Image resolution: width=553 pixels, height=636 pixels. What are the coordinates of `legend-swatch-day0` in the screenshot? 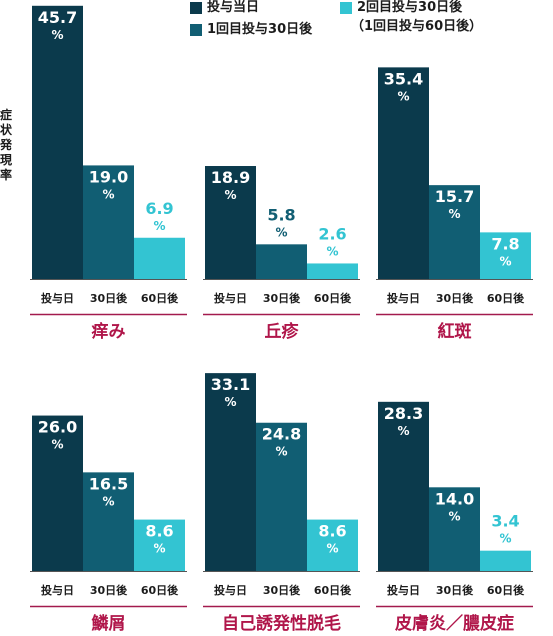 It's located at (196, 8).